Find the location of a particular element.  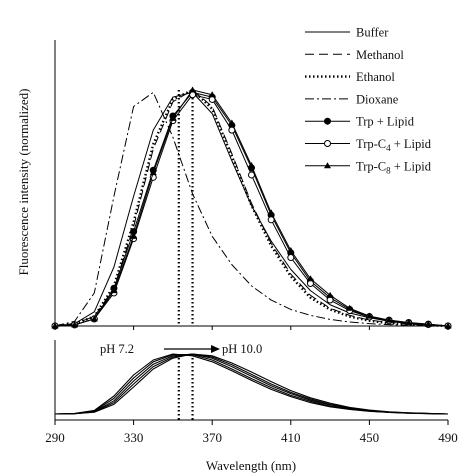

legend-label: Buffer is located at coordinates (372, 33).